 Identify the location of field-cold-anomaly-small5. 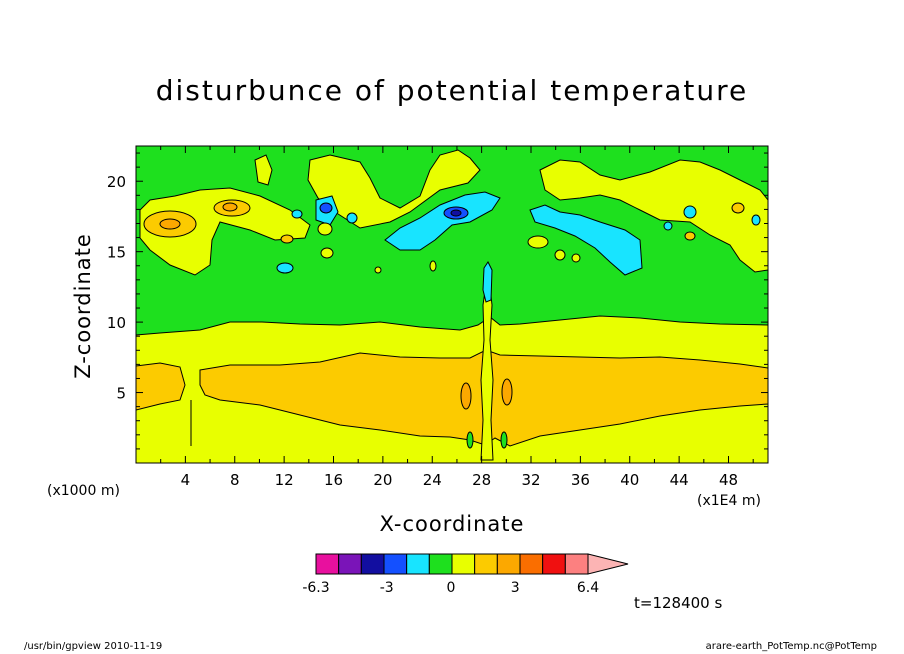
(756, 220).